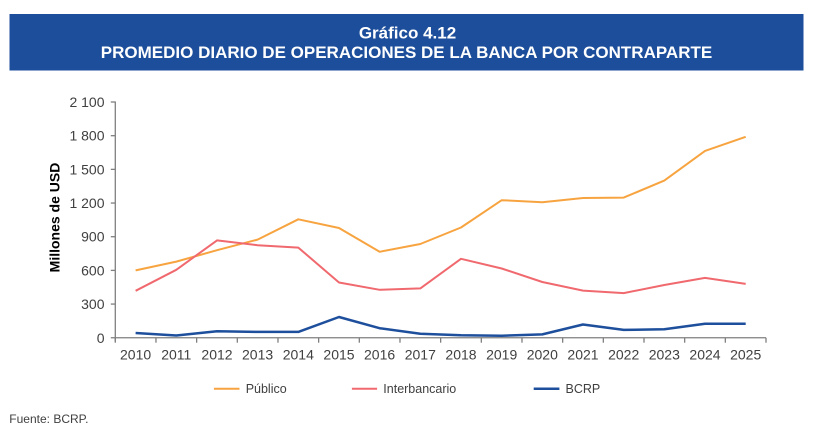 The image size is (818, 443). Describe the element at coordinates (298, 355) in the screenshot. I see `svg-text: 2014` at that location.